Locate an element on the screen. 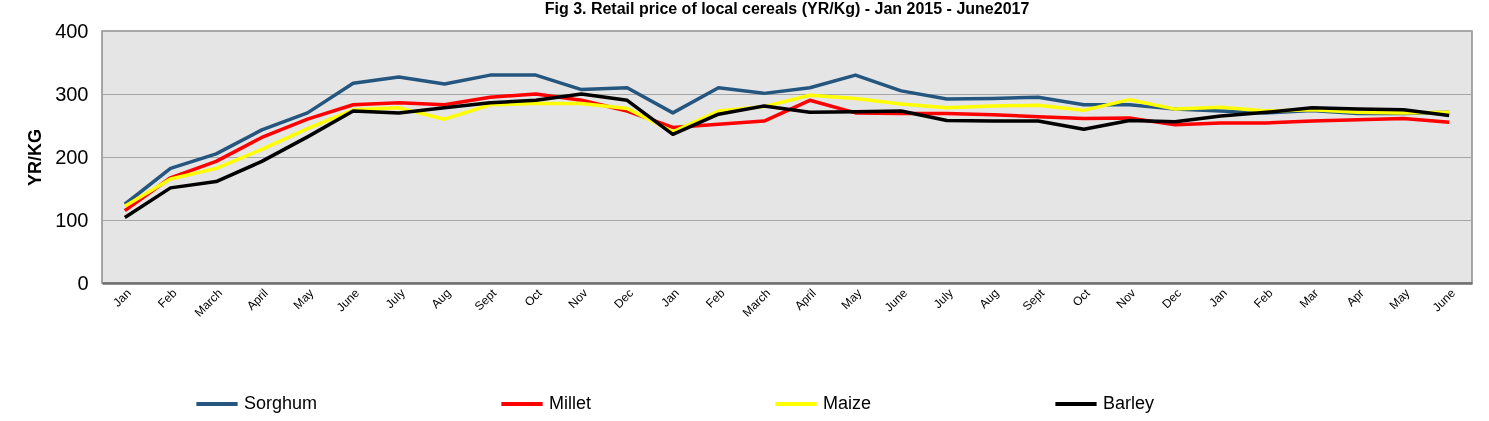 Image resolution: width=1489 pixels, height=421 pixels. y-tick-label: 0 is located at coordinates (83, 282).